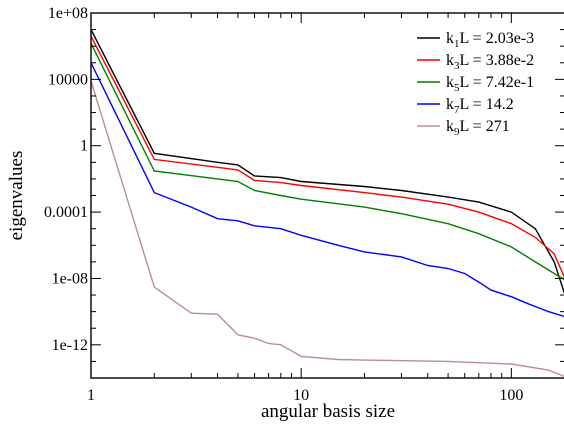  Describe the element at coordinates (16, 196) in the screenshot. I see `y-axis-title: eigenvalues` at that location.